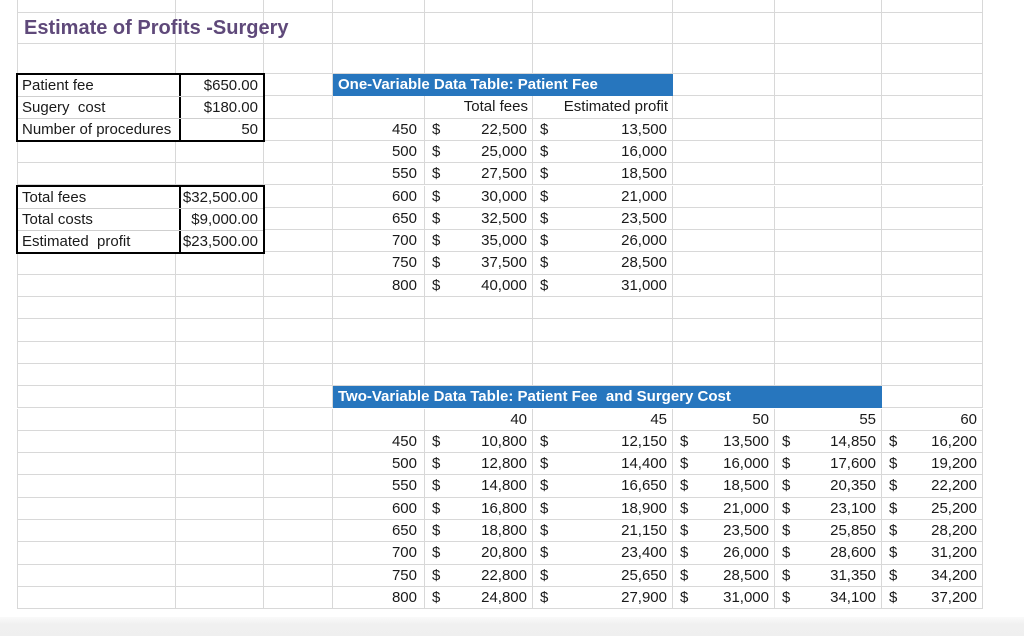 This screenshot has height=636, width=1024. What do you see at coordinates (479, 531) in the screenshot?
I see `two-var-value: $18,800` at bounding box center [479, 531].